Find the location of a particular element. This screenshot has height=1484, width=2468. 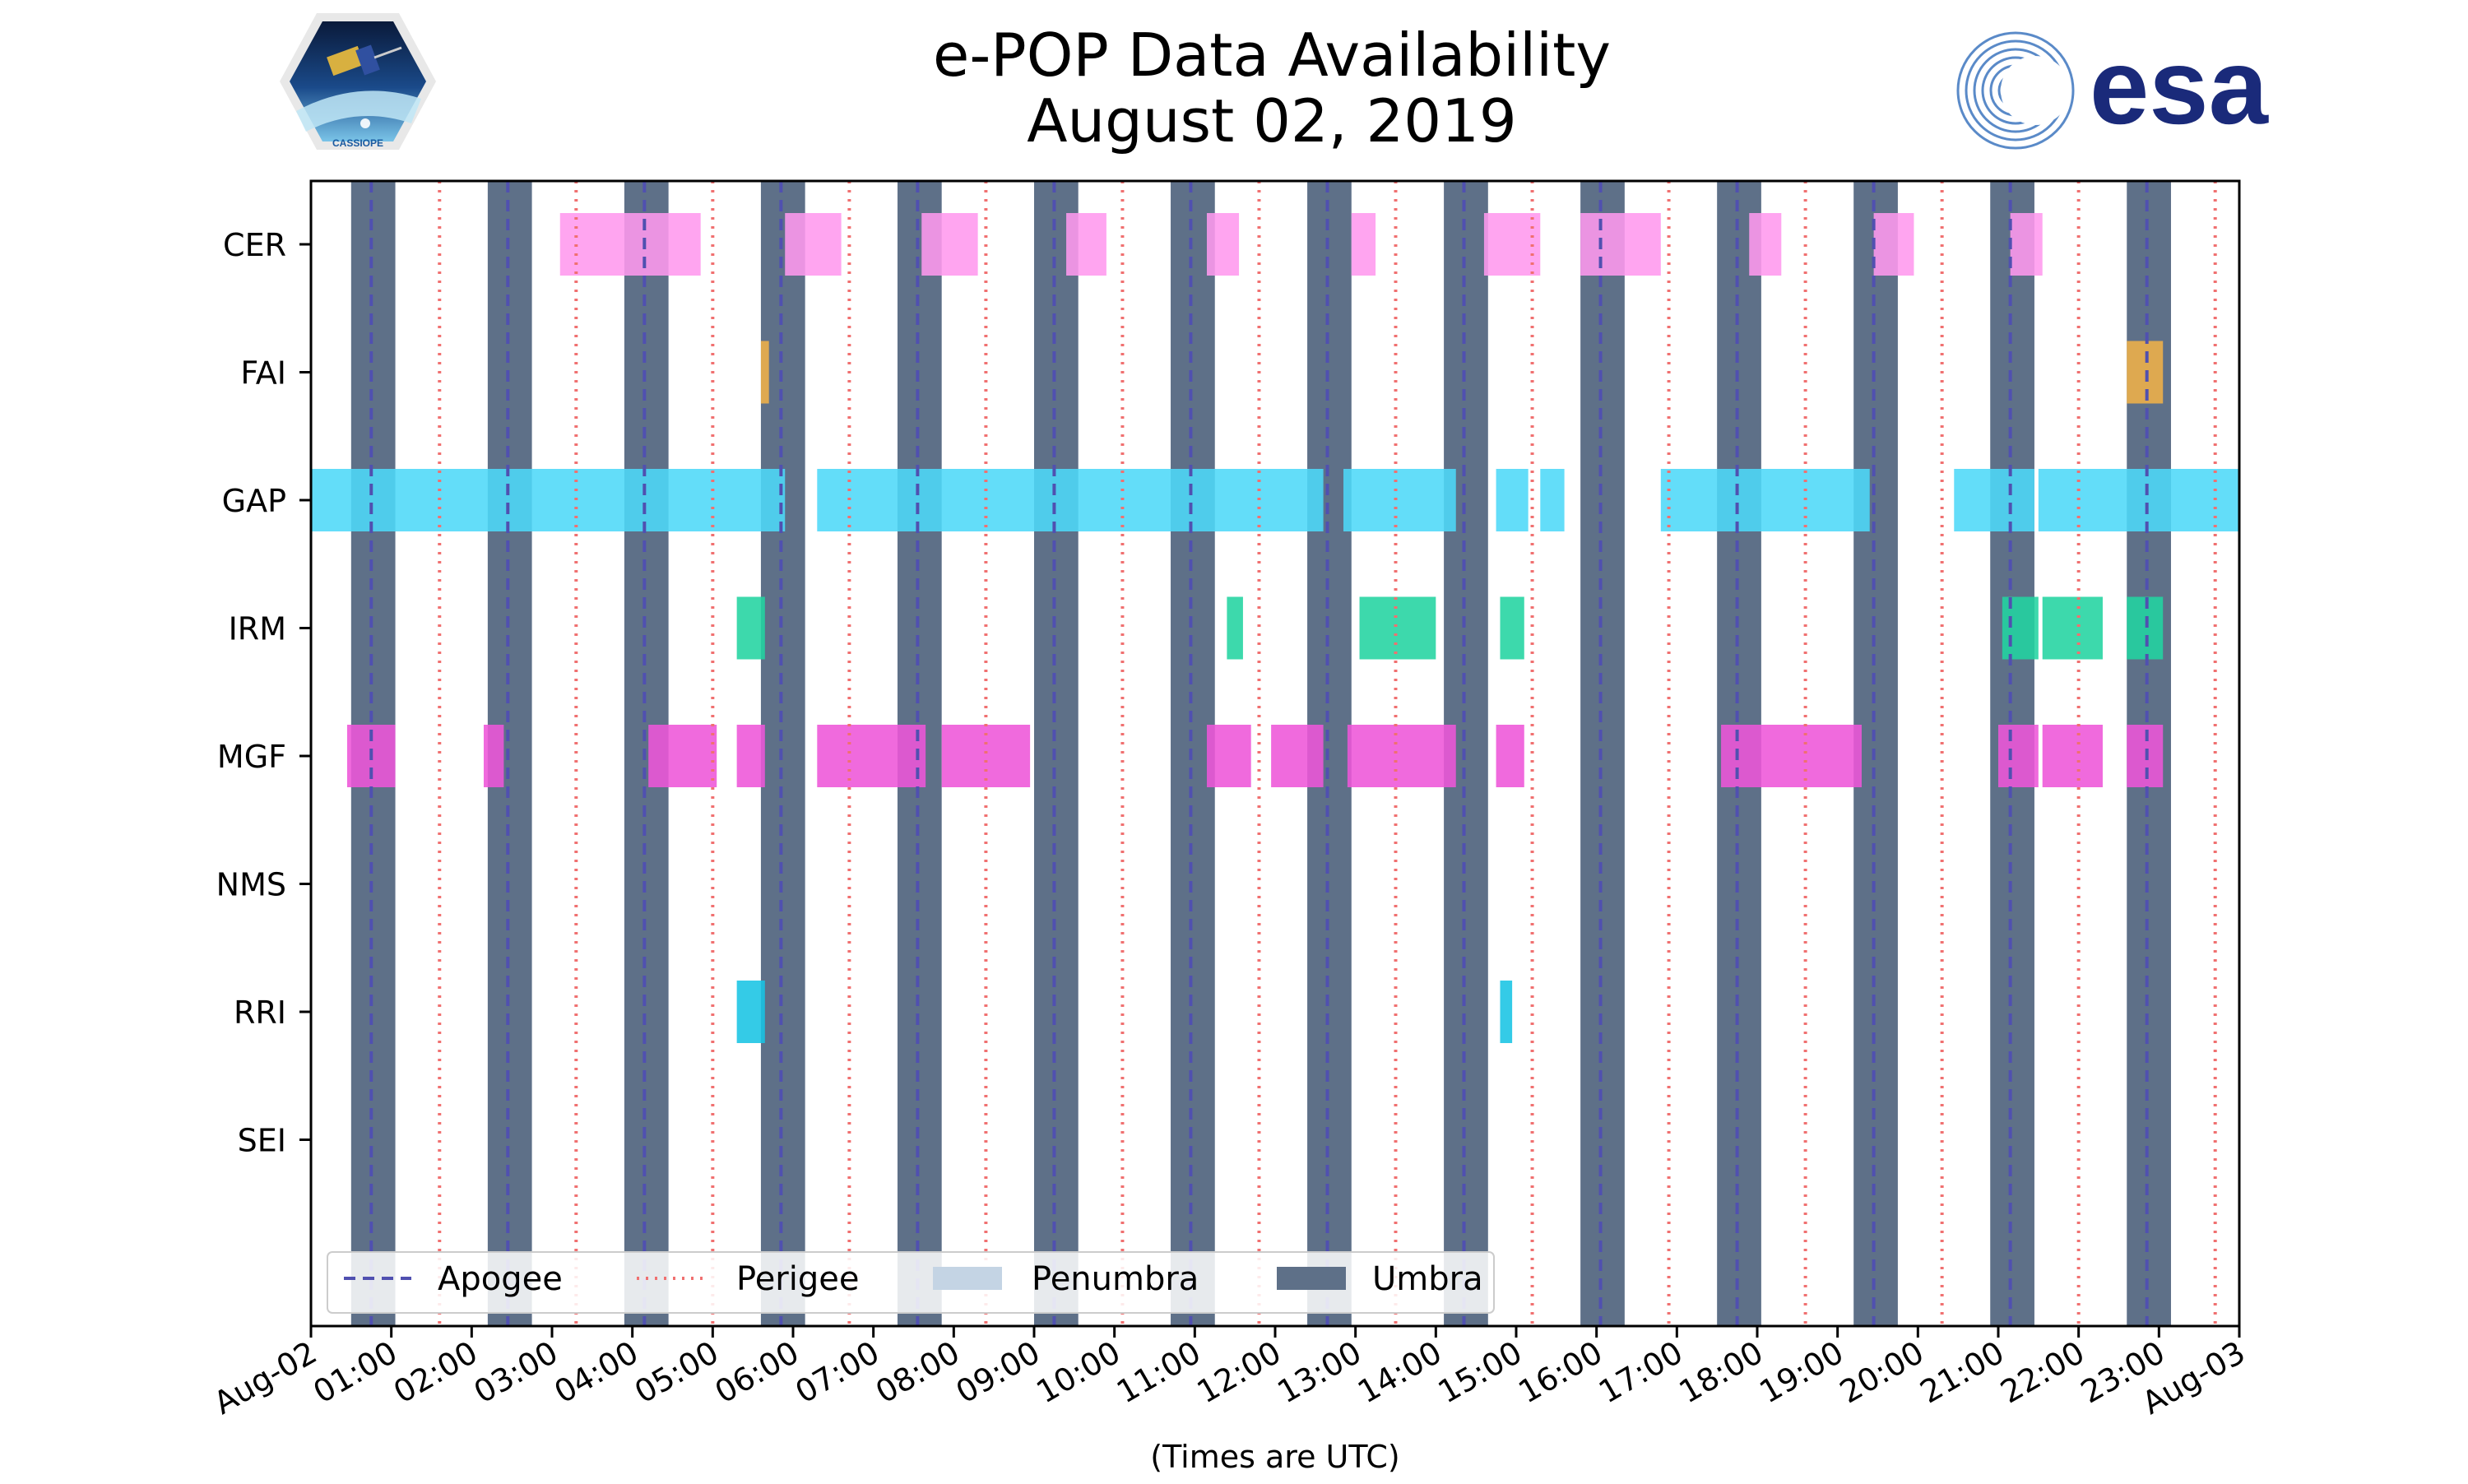

esa-logo: esa is located at coordinates (2113, 88).